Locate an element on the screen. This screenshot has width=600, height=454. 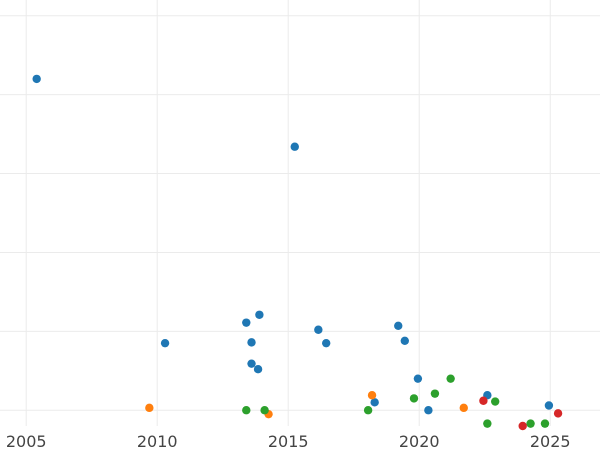
x-tick-label: 2015 is located at coordinates (288, 441).